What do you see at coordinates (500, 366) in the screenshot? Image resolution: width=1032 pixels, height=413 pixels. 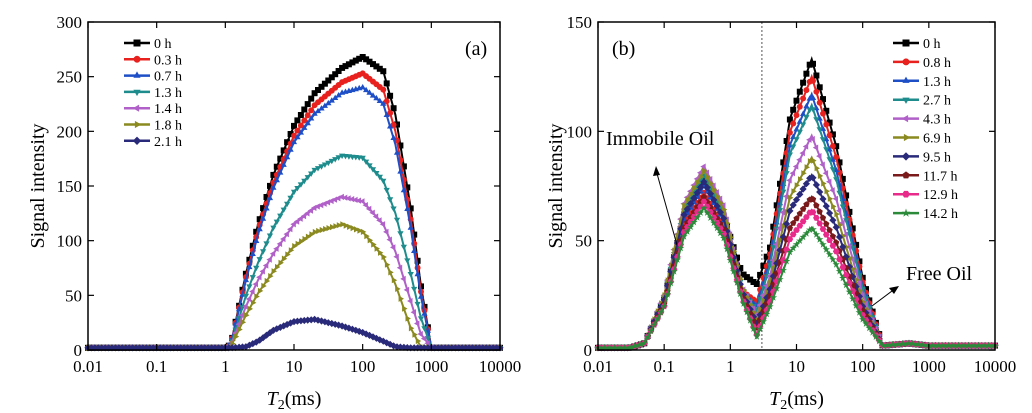 I see `x-tick-label: 10000` at bounding box center [500, 366].